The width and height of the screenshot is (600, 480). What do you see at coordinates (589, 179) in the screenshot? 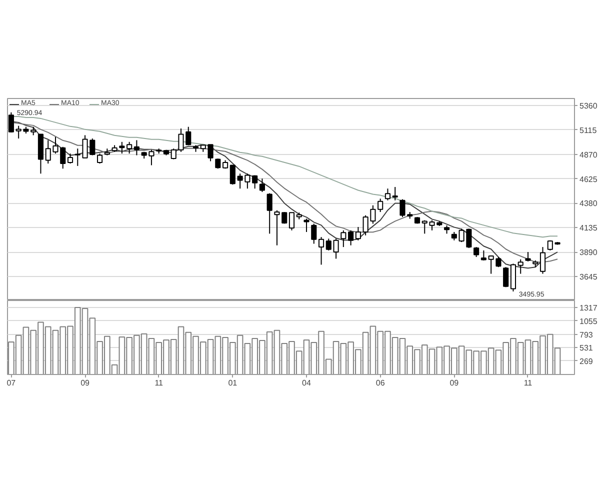
I see `y-tick-label: 4625` at bounding box center [589, 179].